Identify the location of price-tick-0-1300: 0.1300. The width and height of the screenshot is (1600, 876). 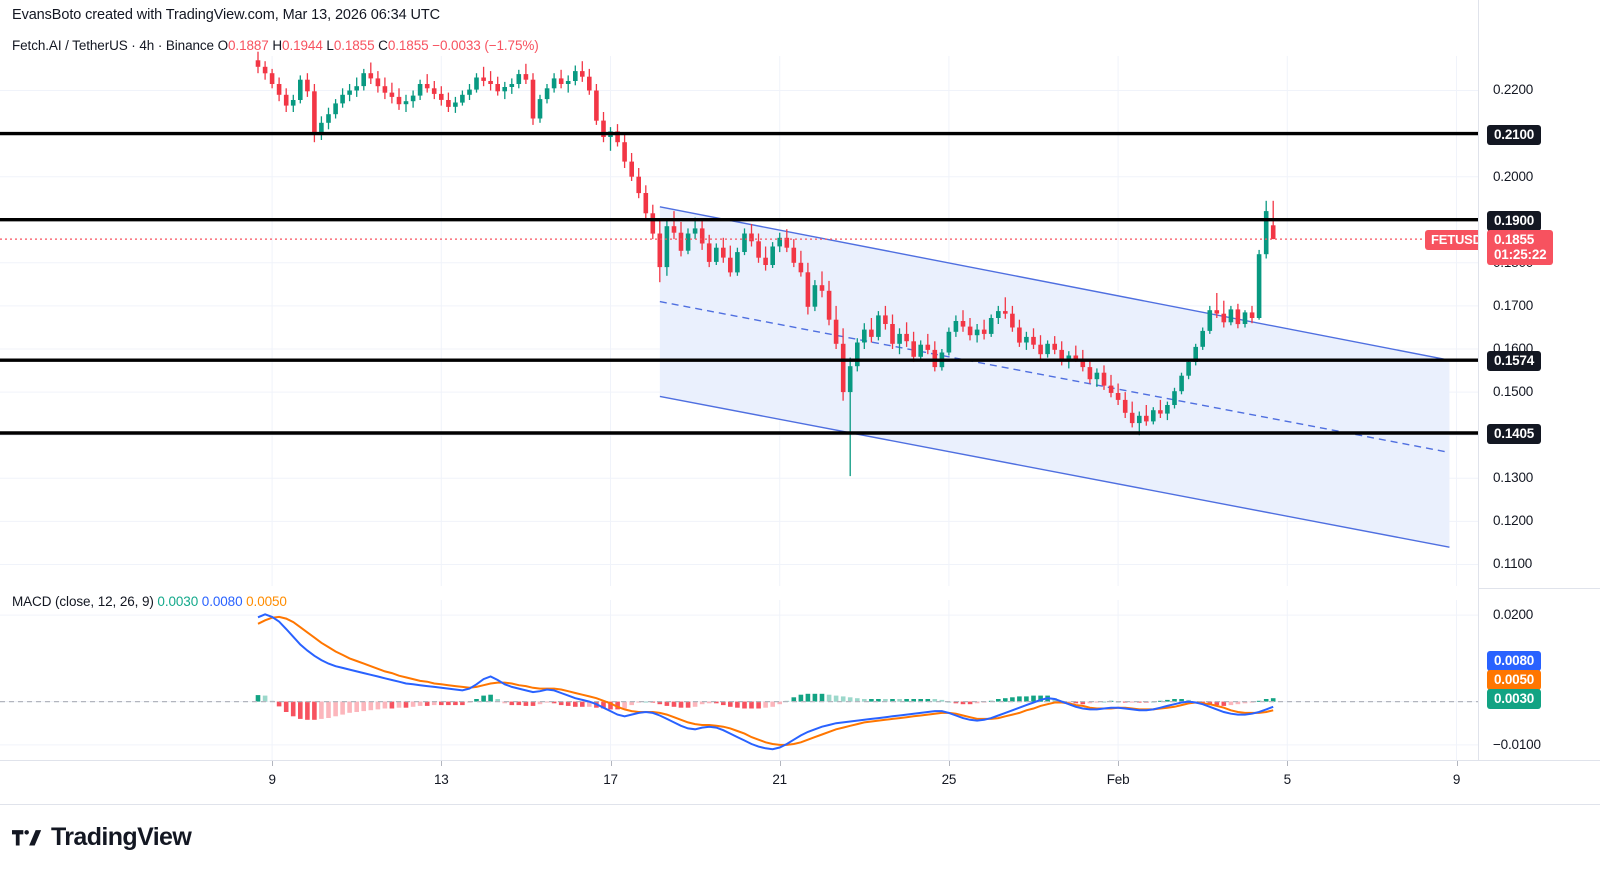
(1513, 478).